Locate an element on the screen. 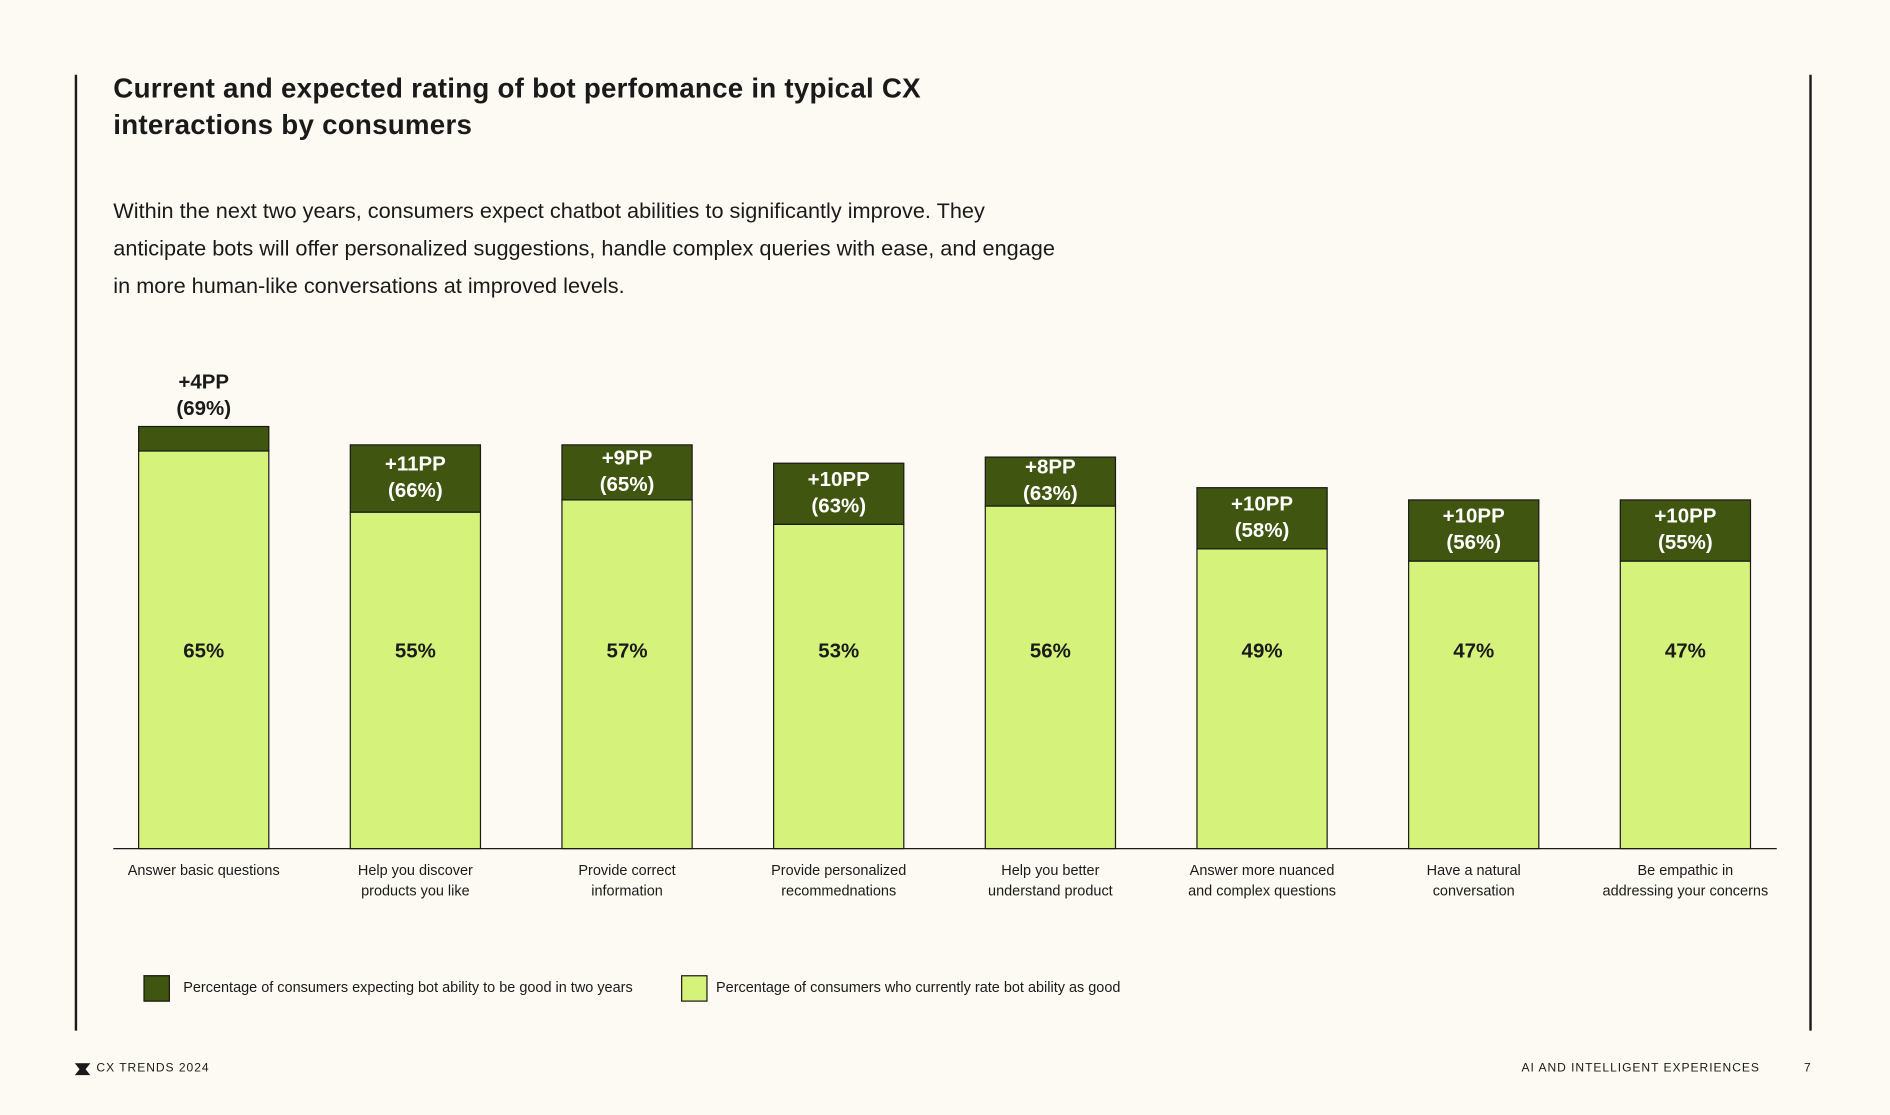 This screenshot has height=1115, width=1890. value-label: +4PP is located at coordinates (203, 382).